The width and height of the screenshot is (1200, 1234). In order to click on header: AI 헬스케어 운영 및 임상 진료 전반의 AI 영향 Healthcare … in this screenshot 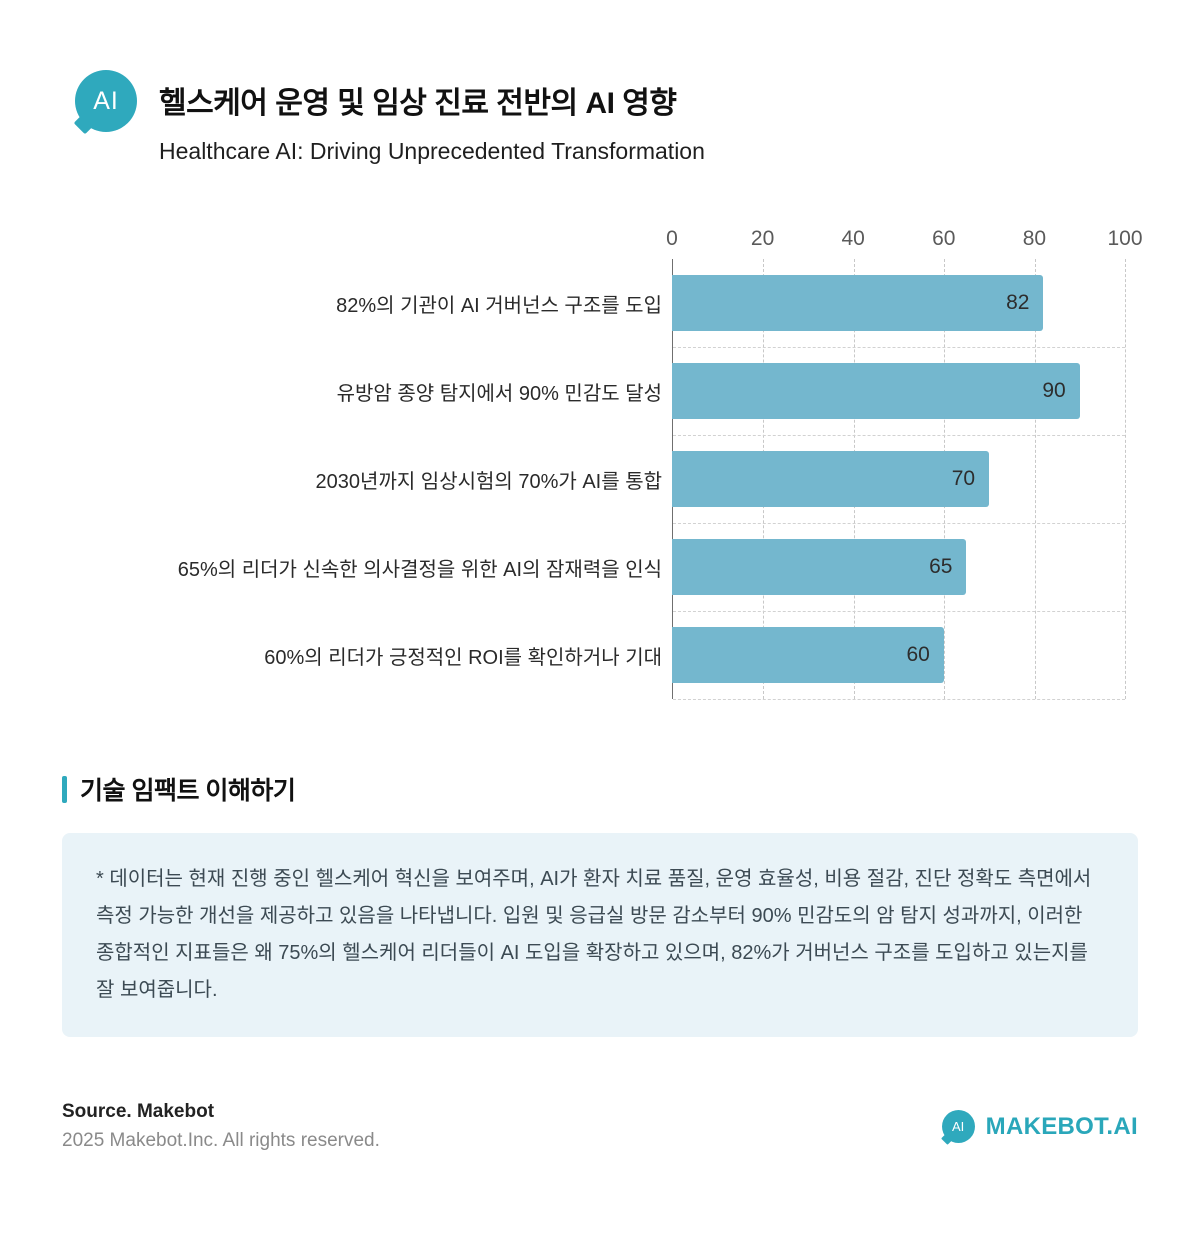, I will do `click(600, 82)`.